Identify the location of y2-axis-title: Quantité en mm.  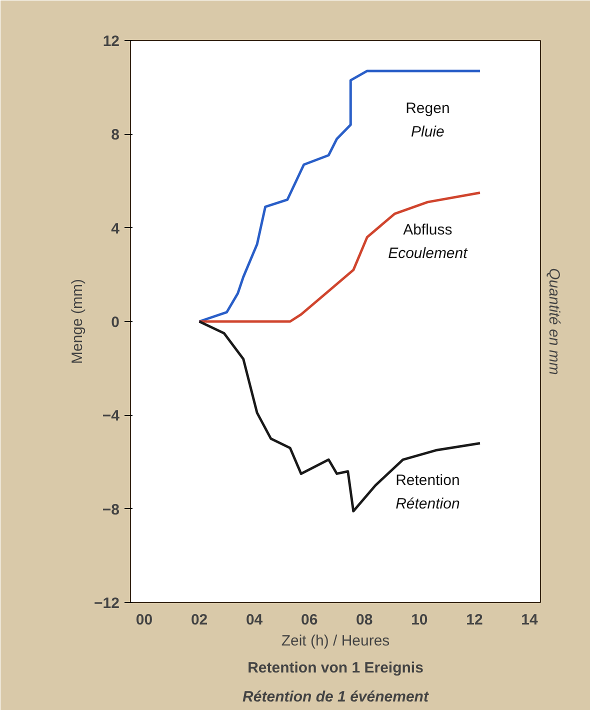
(554, 321).